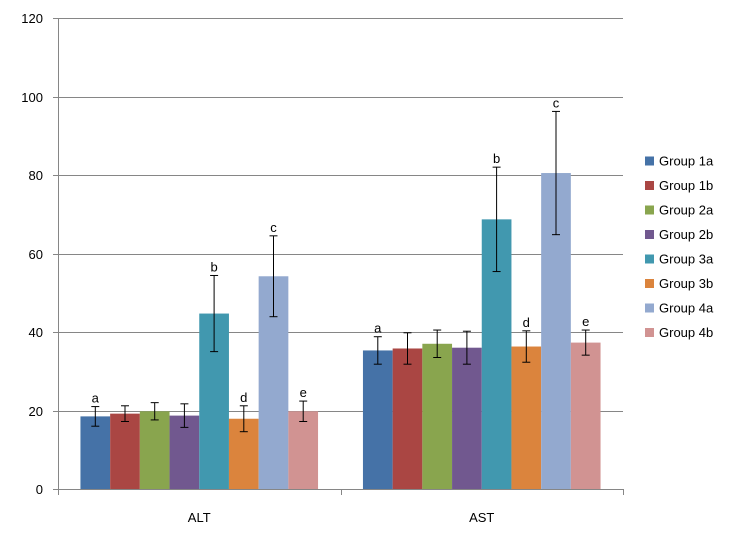  I want to click on y-tick-label: 60, so click(36, 254).